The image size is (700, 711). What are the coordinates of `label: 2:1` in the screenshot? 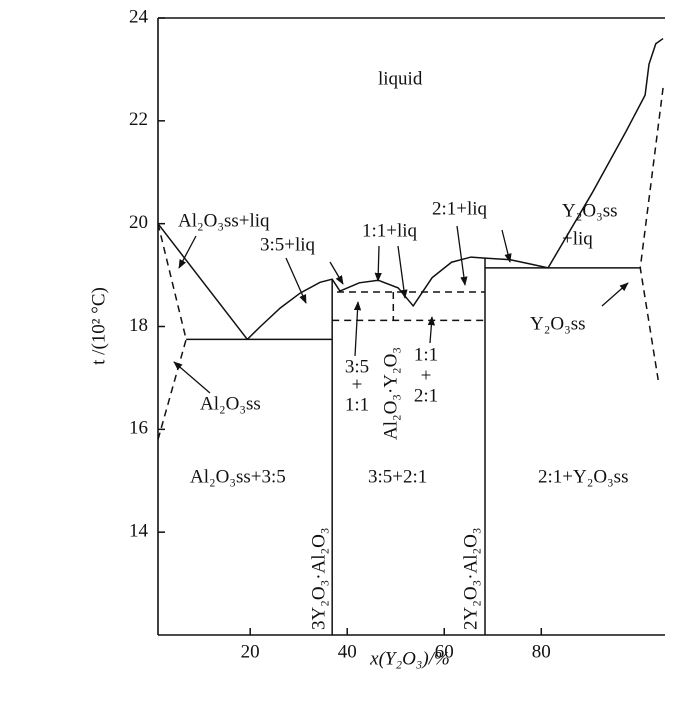 It's located at (426, 395).